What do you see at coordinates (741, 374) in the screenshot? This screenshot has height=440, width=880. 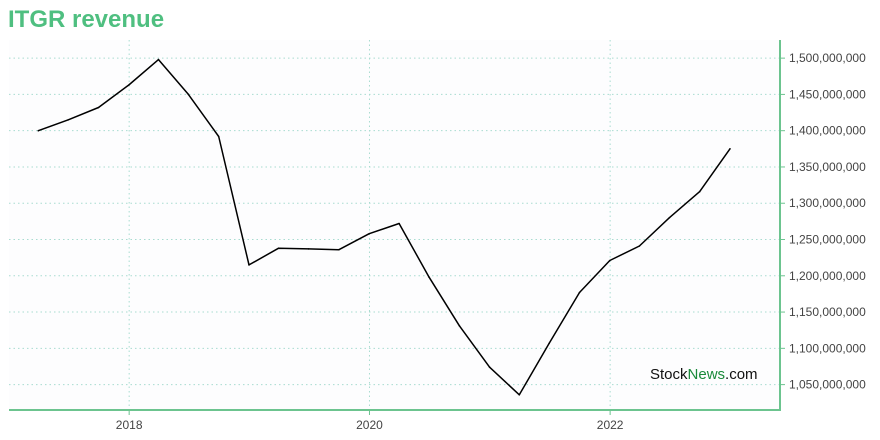 I see `watermark-com: .com` at bounding box center [741, 374].